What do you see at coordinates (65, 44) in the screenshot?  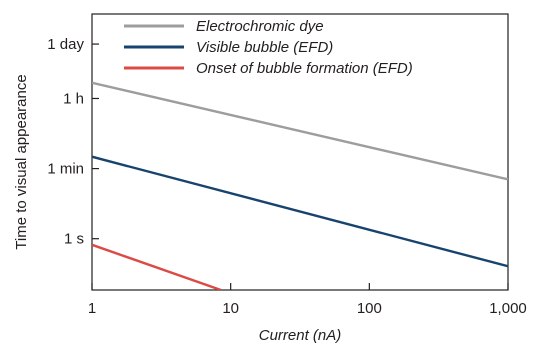 I see `y-tick-label: 1 day` at bounding box center [65, 44].